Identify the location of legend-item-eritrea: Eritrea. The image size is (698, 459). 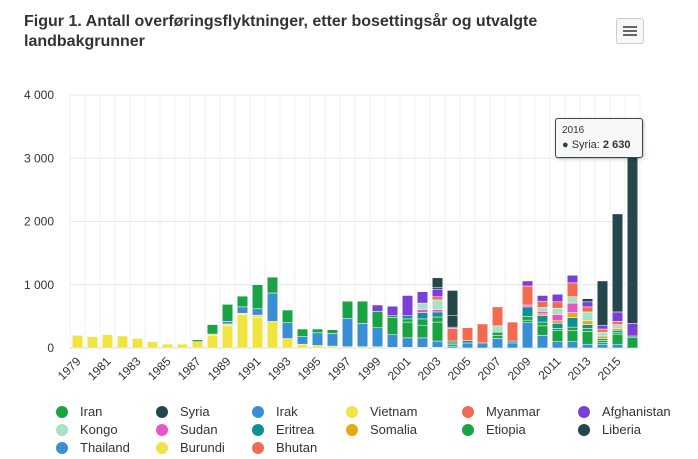
(283, 429).